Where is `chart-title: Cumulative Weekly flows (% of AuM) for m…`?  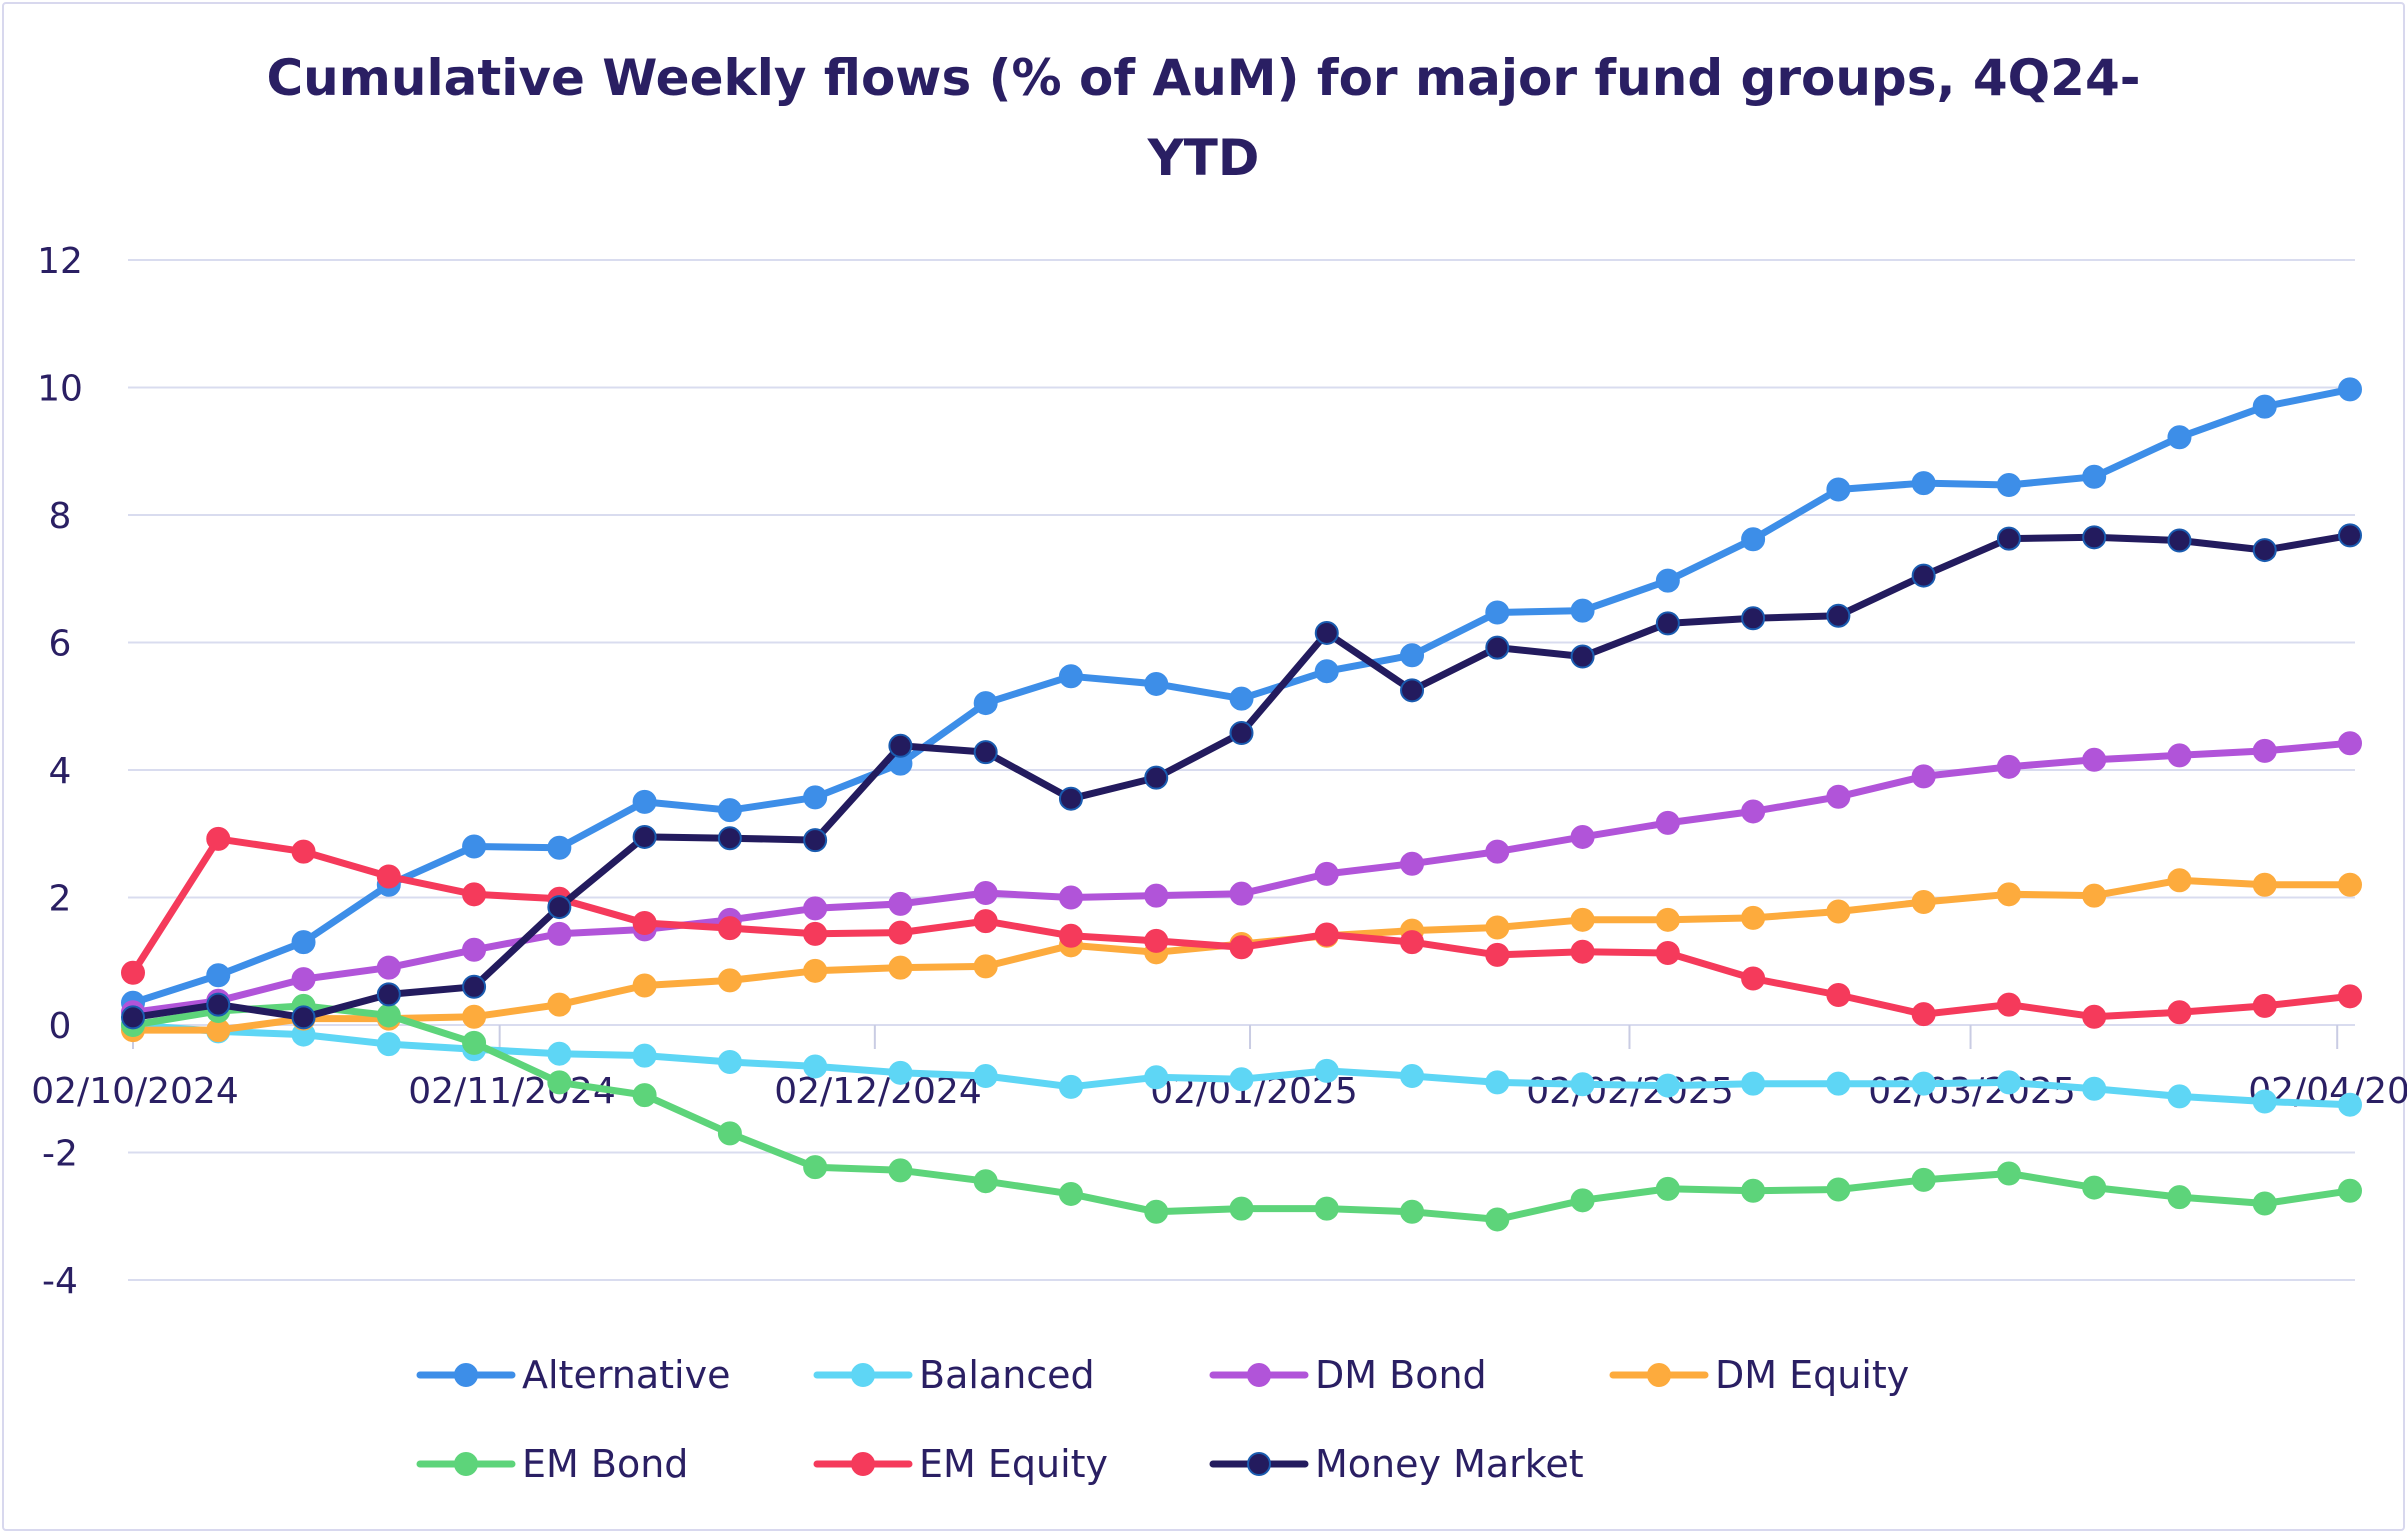
chart-title: Cumulative Weekly flows (% of AuM) for m… is located at coordinates (1203, 118).